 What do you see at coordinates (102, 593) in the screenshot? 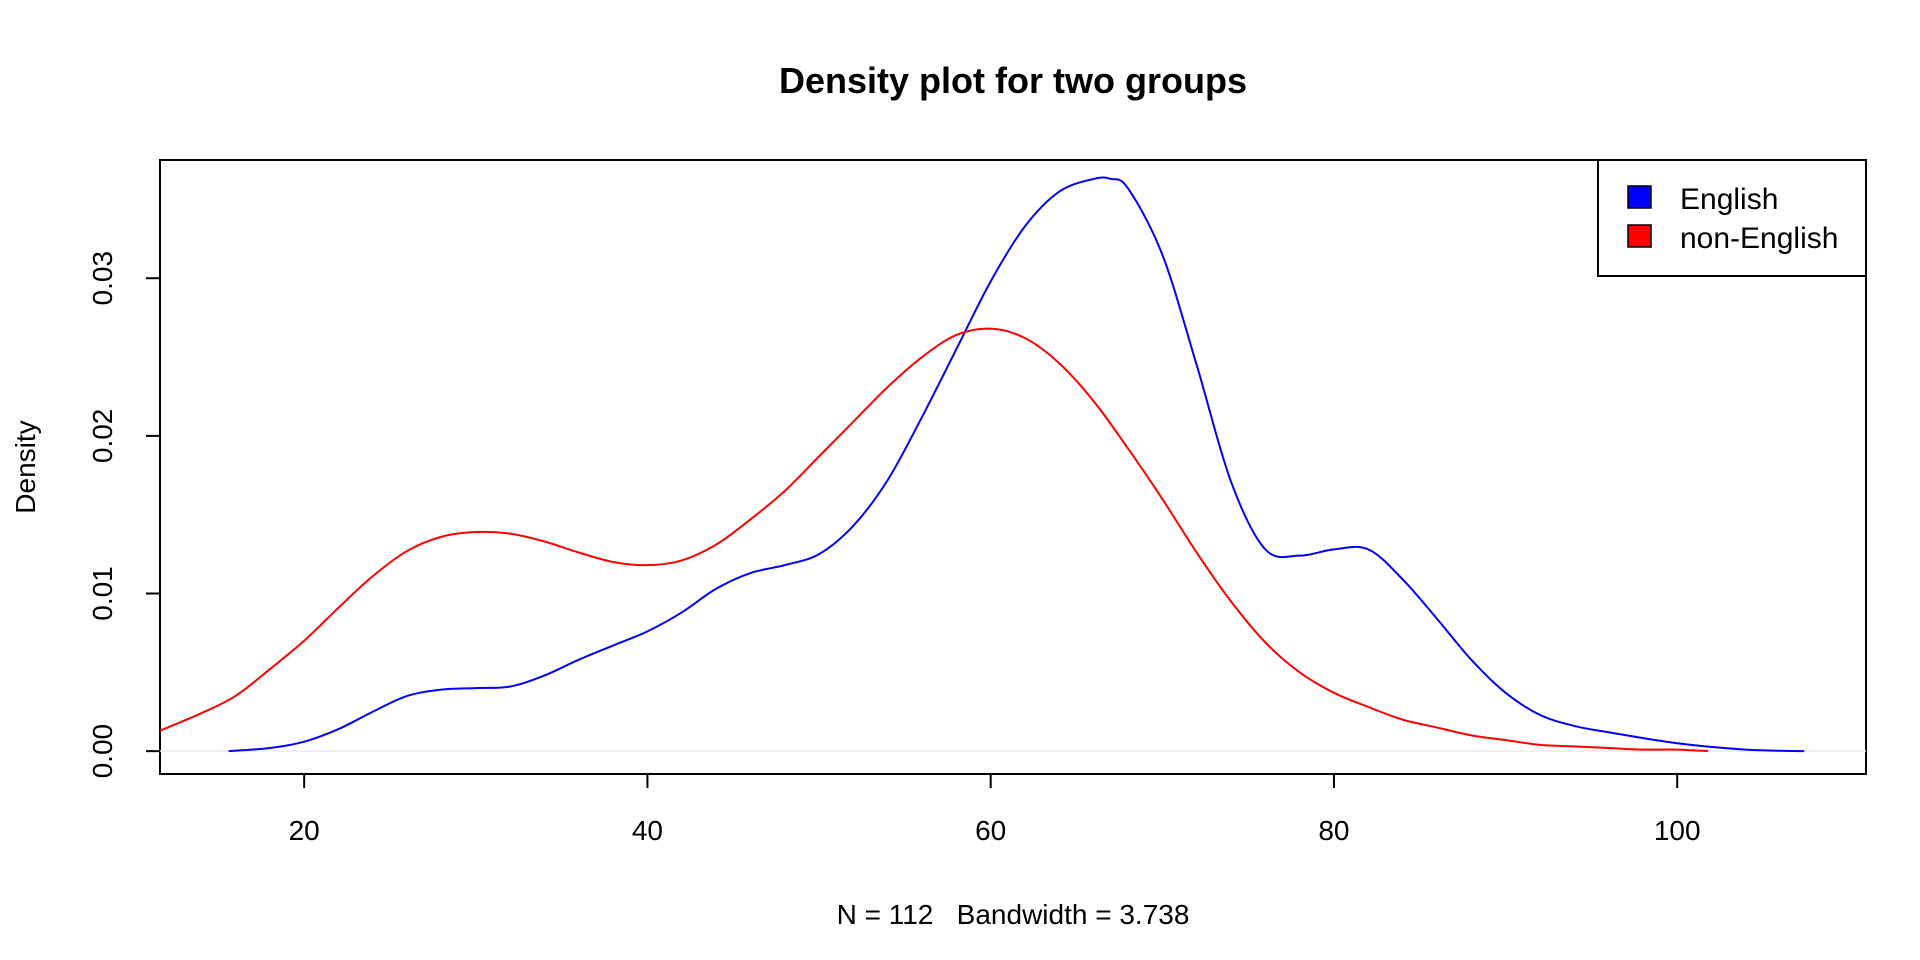
I see `y-tick-label: 0.01` at bounding box center [102, 593].